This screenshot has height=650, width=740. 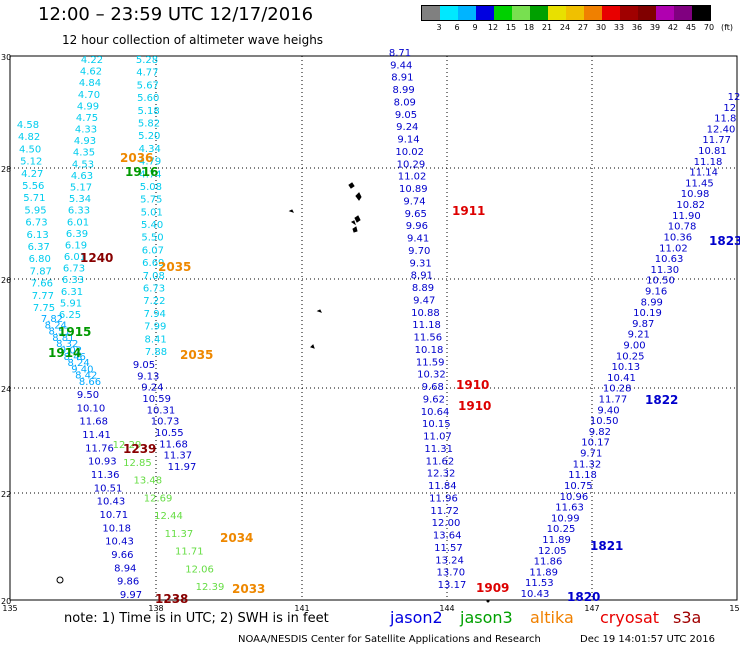 What do you see at coordinates (577, 27) in the screenshot?
I see `color-scale-labels: 3 6 9 12 15 18 21 24 27 30 33 36 39 42 45 70 (ft)` at bounding box center [577, 27].